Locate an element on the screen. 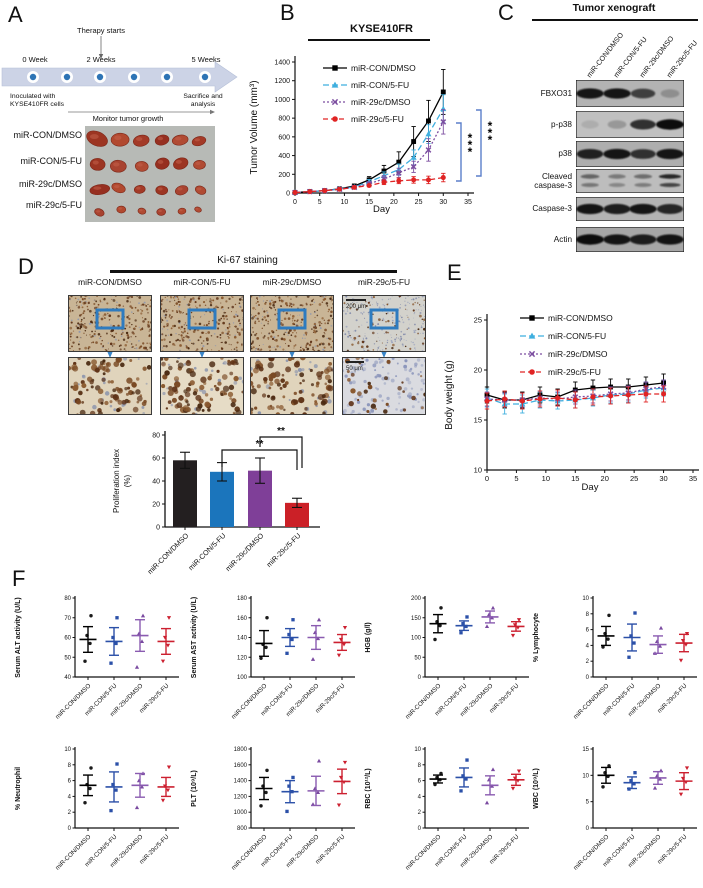 This screenshot has width=703, height=888. y-axis-label: PLT (10⁹/L) is located at coordinates (194, 788).